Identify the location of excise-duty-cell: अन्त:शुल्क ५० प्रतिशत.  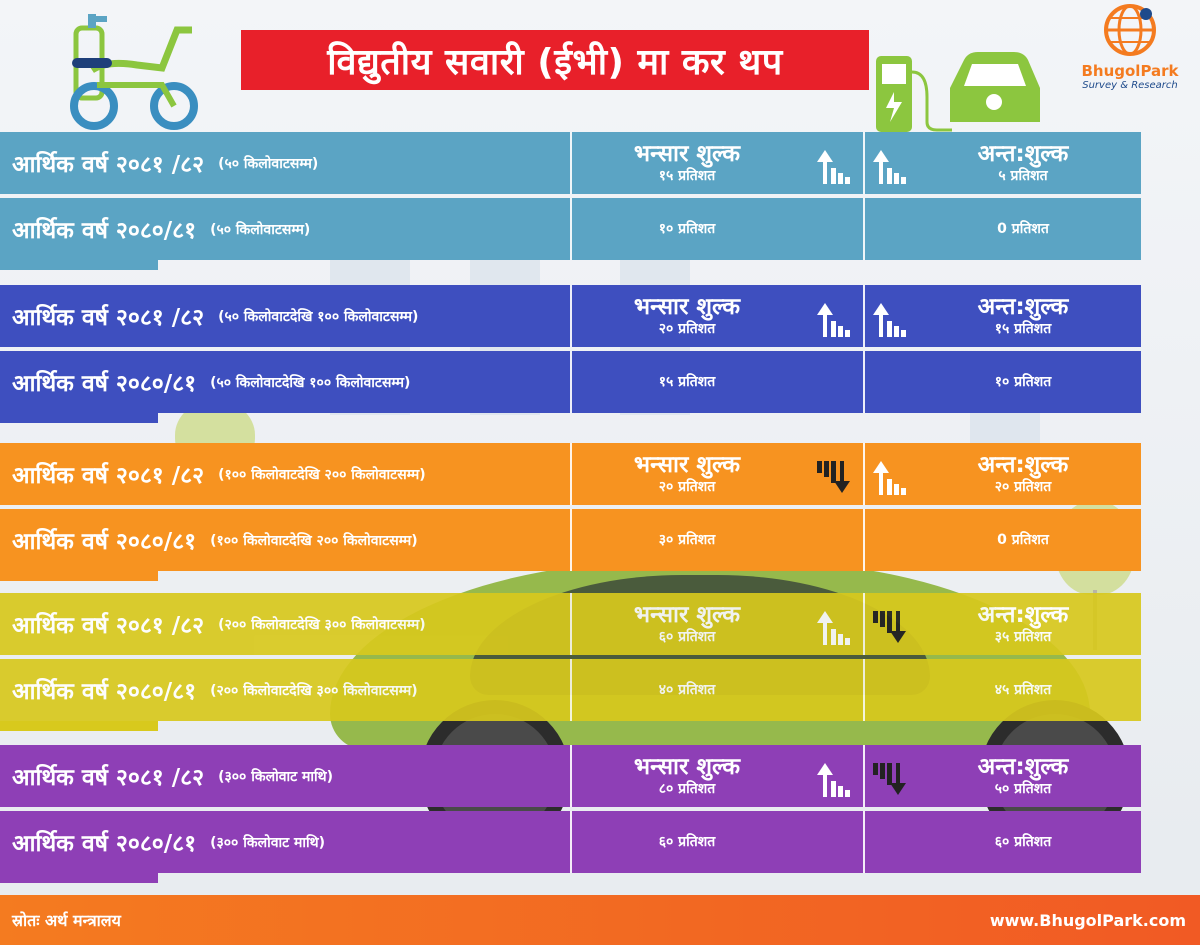
(1023, 776).